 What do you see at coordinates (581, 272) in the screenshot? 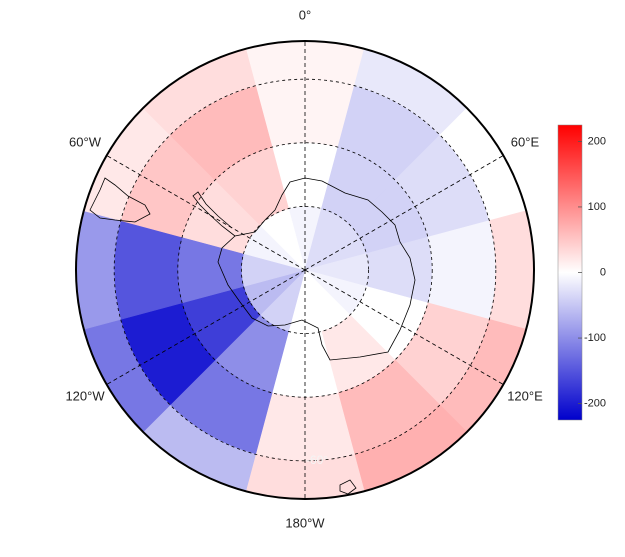
I see `colorbar: -200 -100 0 100 200` at bounding box center [581, 272].